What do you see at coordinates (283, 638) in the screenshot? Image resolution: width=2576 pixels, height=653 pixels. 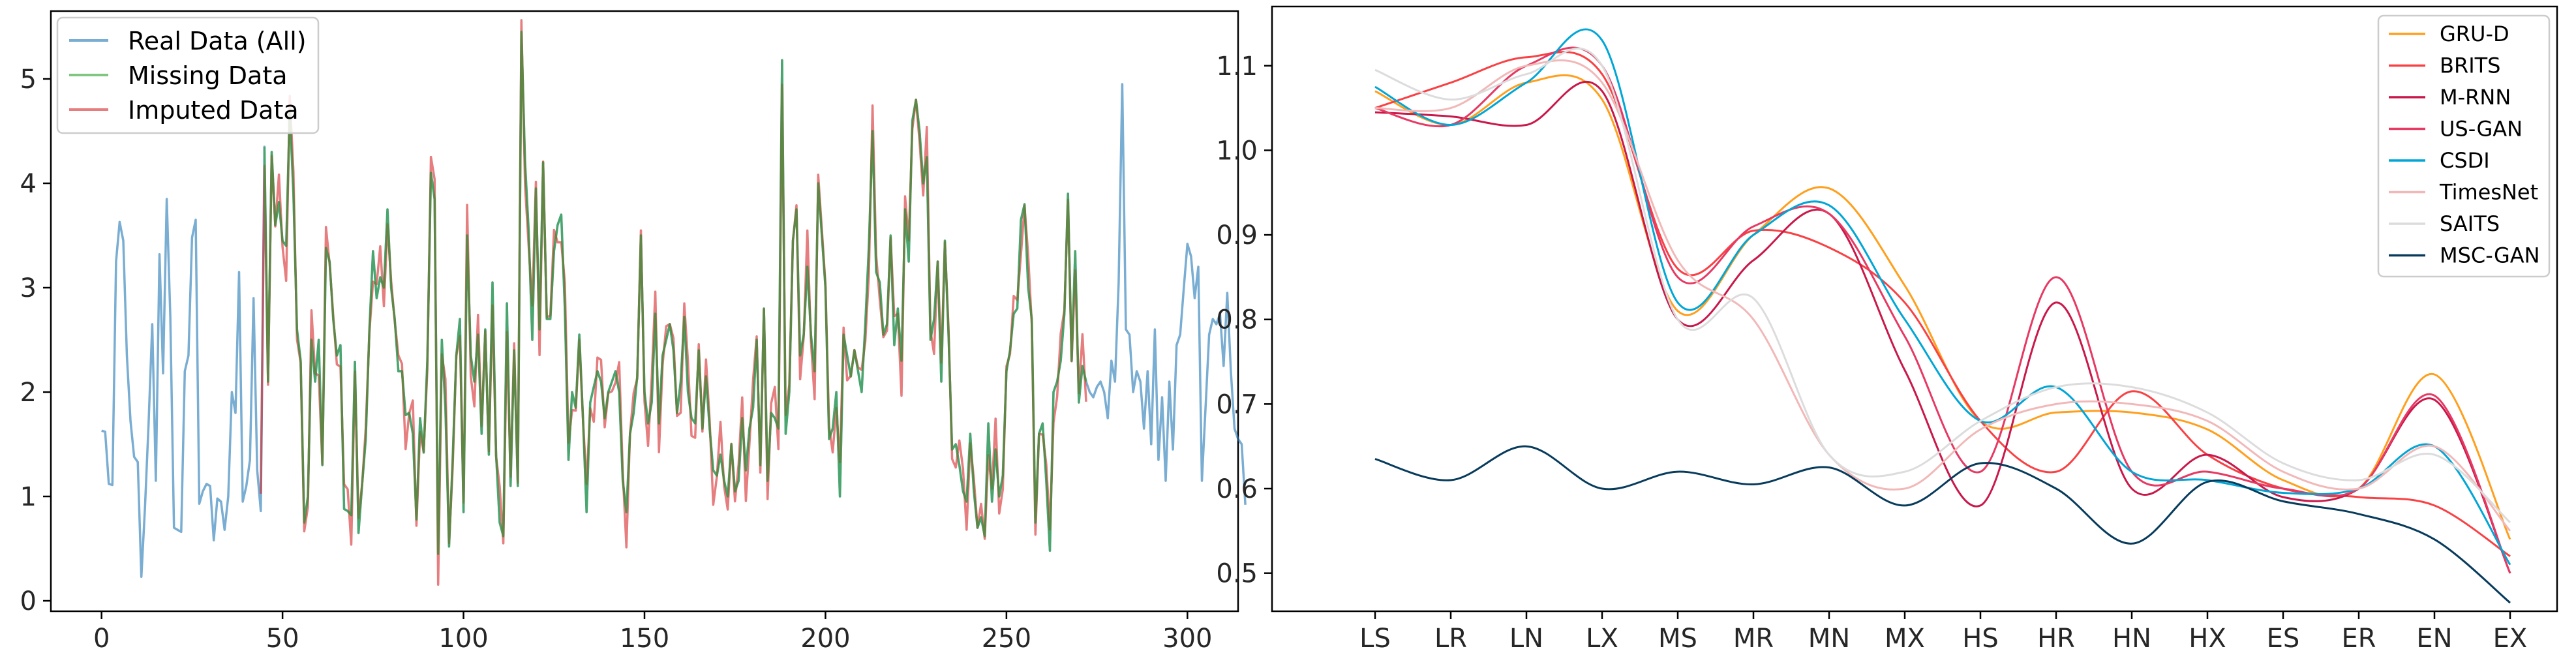 I see `x-tick-label: 50` at bounding box center [283, 638].